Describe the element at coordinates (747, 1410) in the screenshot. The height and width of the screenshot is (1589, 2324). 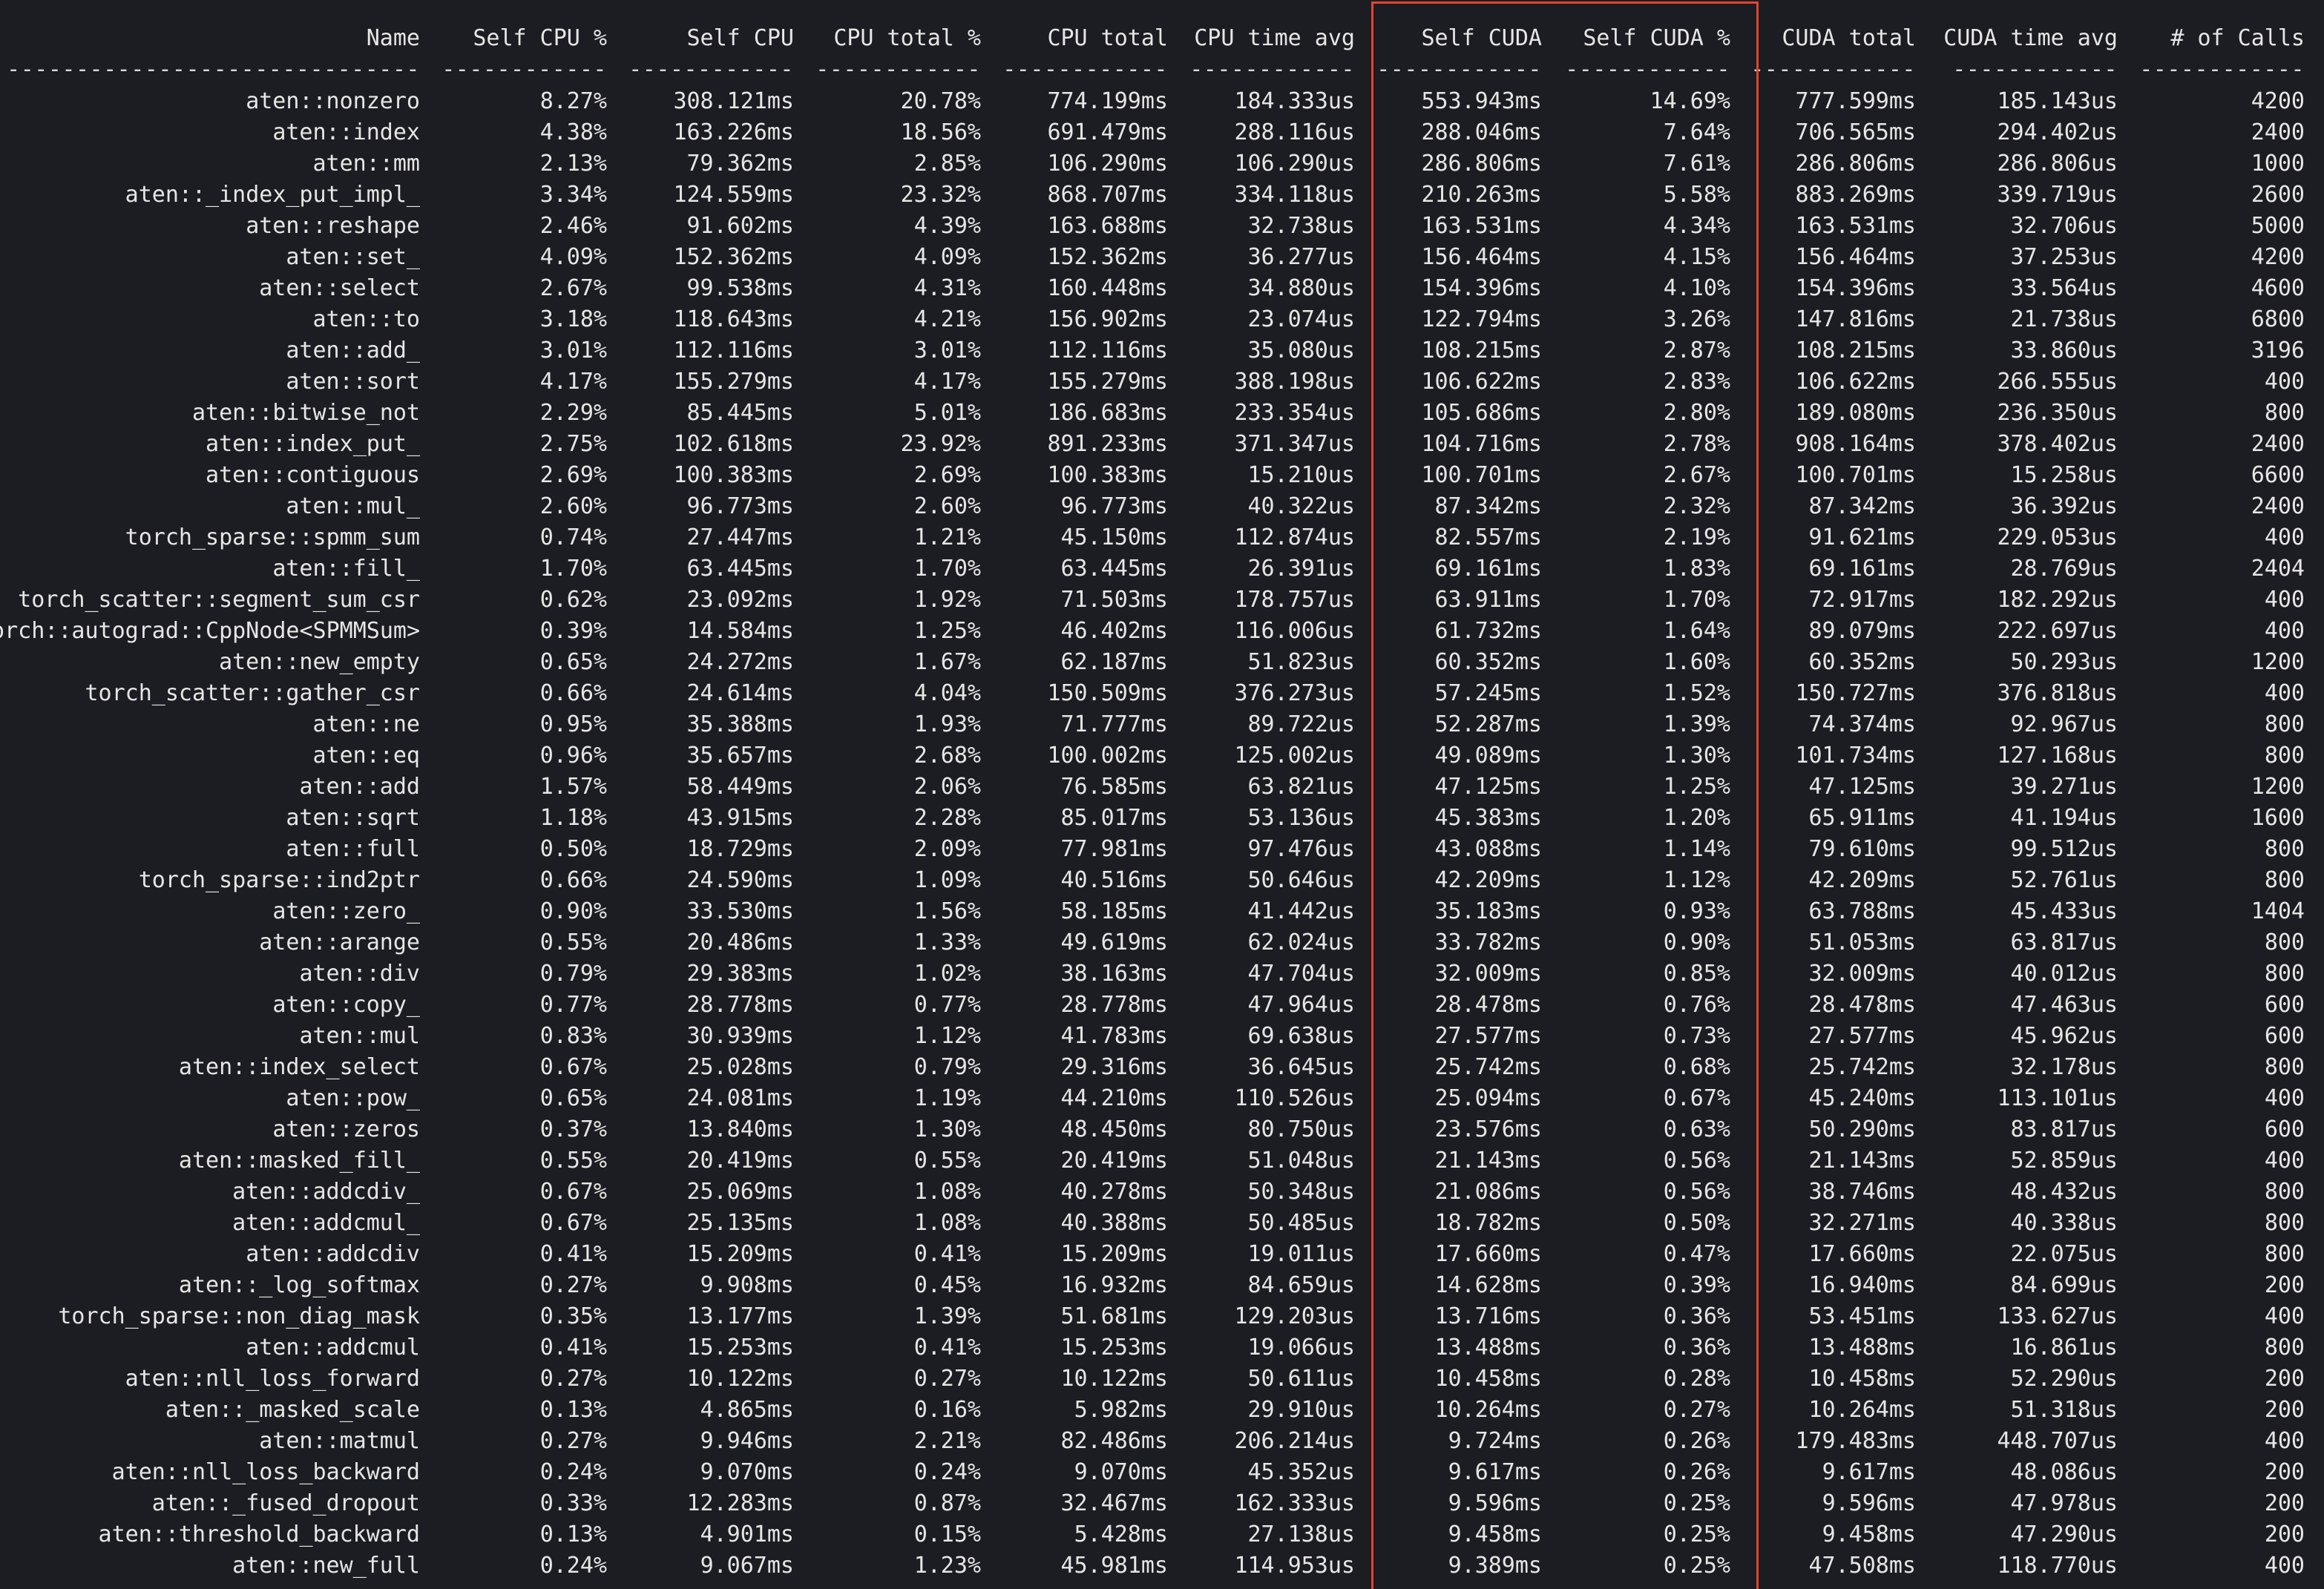
I see `cell-self-cpu: 4.865ms` at that location.